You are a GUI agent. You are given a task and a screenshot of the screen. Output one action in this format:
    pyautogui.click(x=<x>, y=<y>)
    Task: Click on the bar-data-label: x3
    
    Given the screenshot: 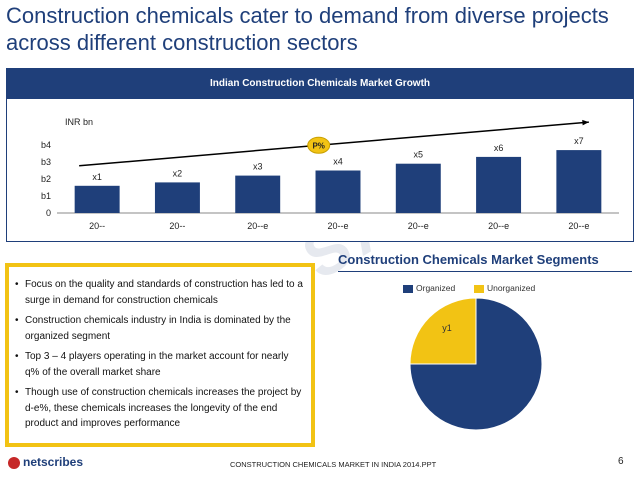 What is the action you would take?
    pyautogui.click(x=258, y=167)
    